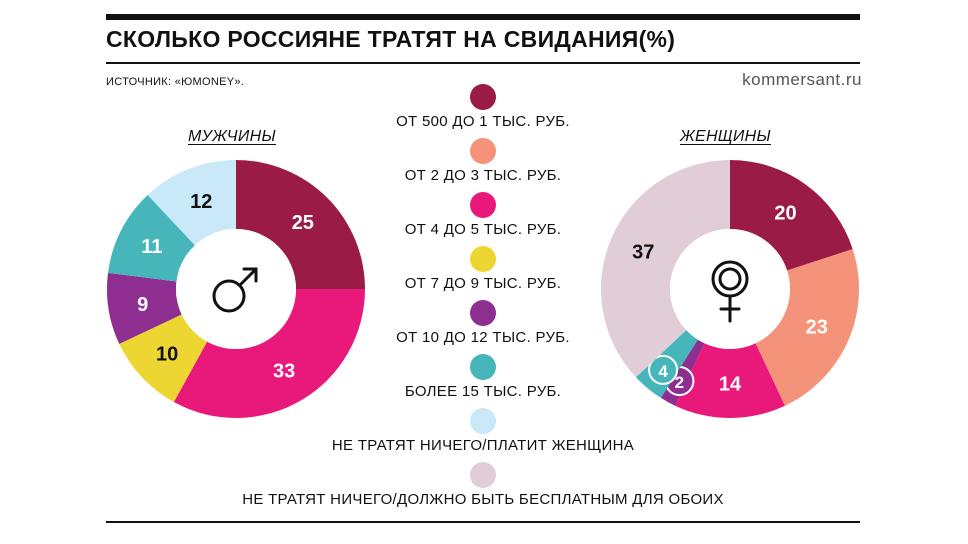 The height and width of the screenshot is (544, 968). I want to click on chart1-slice-1-value-label: 23, so click(817, 328).